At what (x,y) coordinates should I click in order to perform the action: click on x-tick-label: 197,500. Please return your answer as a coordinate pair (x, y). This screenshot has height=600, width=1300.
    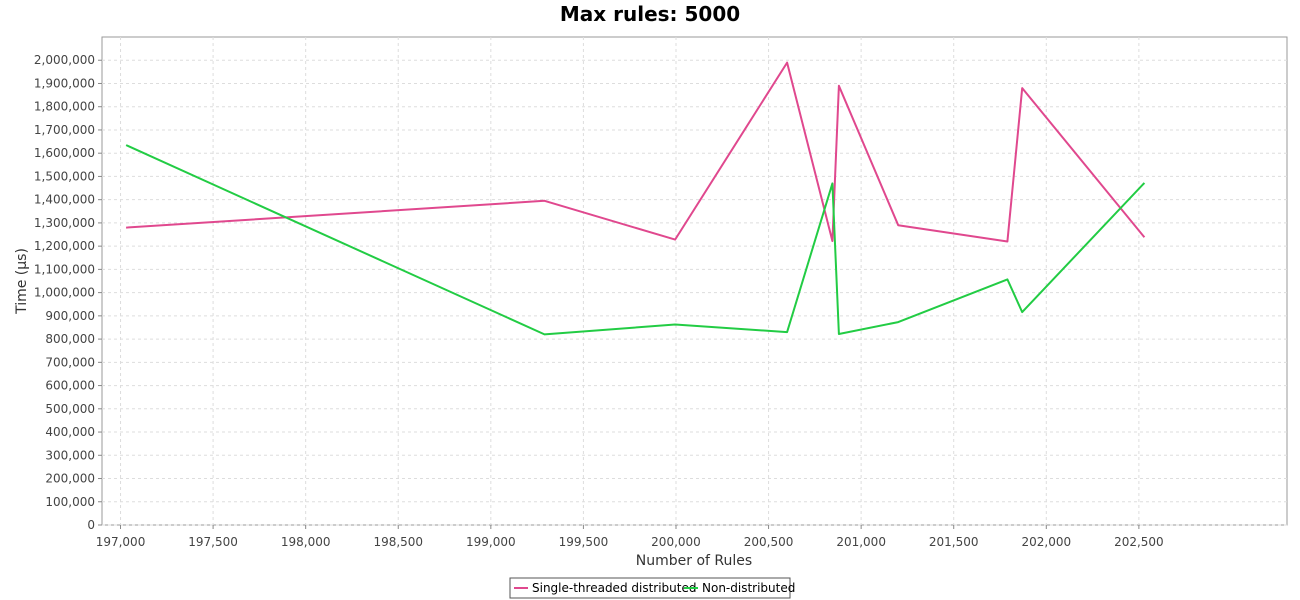
    Looking at the image, I should click on (213, 542).